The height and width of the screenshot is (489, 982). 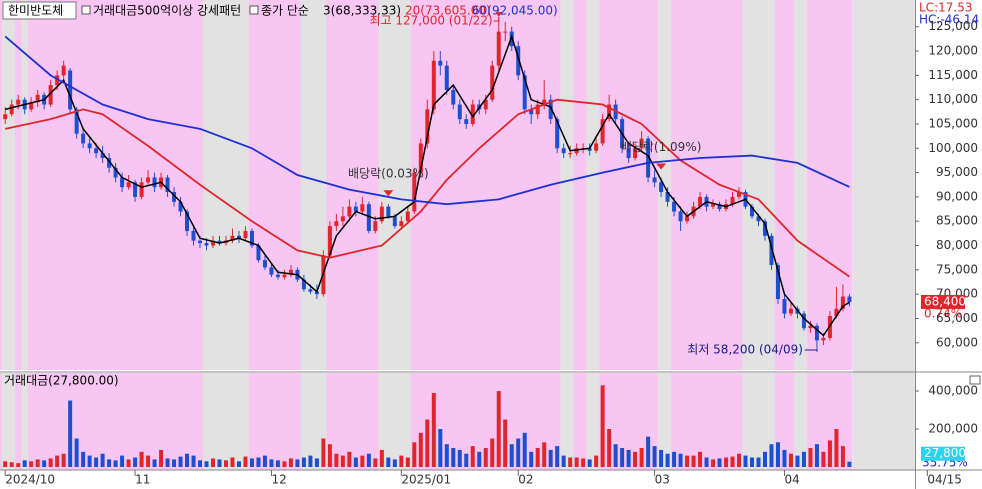 What do you see at coordinates (426, 480) in the screenshot?
I see `x-tick-label: 2025/01` at bounding box center [426, 480].